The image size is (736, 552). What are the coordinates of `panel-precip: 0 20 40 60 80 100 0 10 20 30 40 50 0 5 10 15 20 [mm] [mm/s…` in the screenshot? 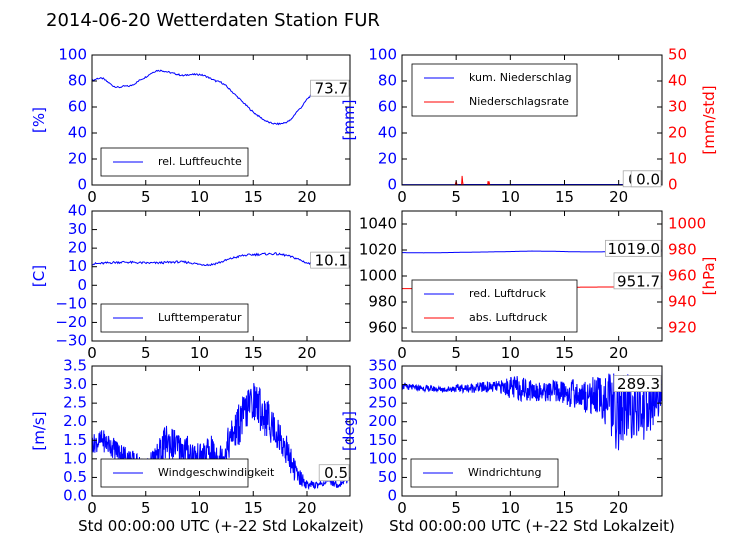 It's located at (529, 126).